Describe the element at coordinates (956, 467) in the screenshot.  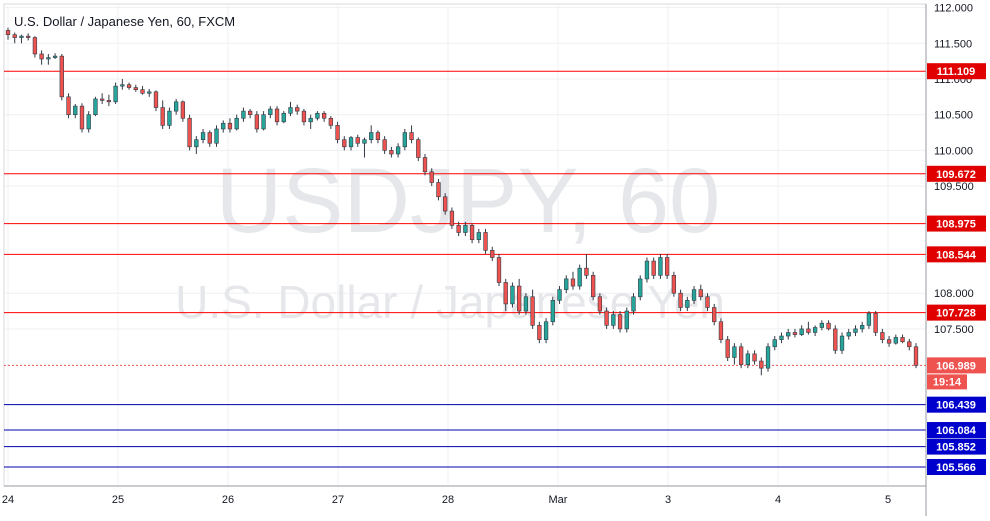
I see `support-label-bg` at that location.